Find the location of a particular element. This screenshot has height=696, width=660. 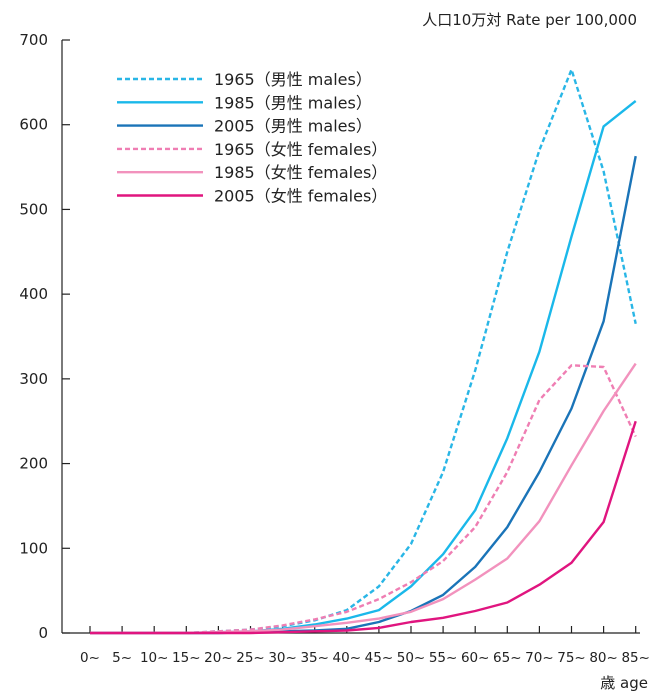

legend-label-1: 1965（男性 males） is located at coordinates (293, 79).